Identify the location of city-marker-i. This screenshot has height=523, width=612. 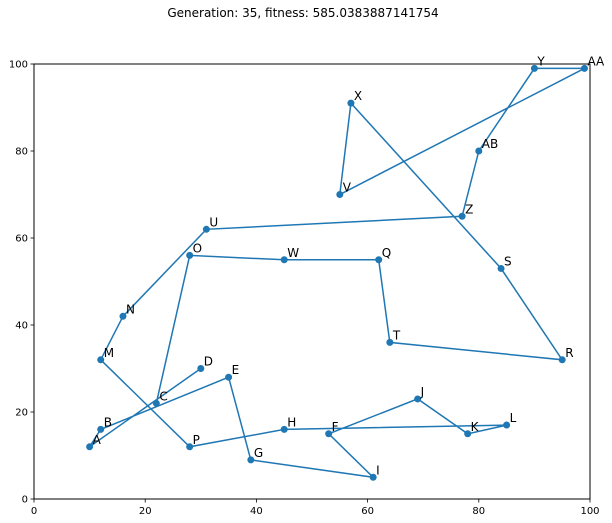
(373, 477).